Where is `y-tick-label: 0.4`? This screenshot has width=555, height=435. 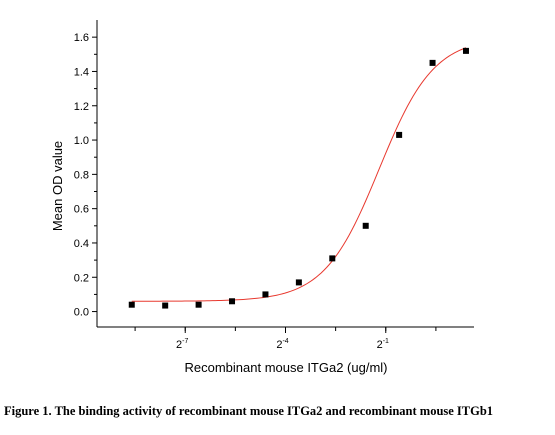 y-tick-label: 0.4 is located at coordinates (81, 244).